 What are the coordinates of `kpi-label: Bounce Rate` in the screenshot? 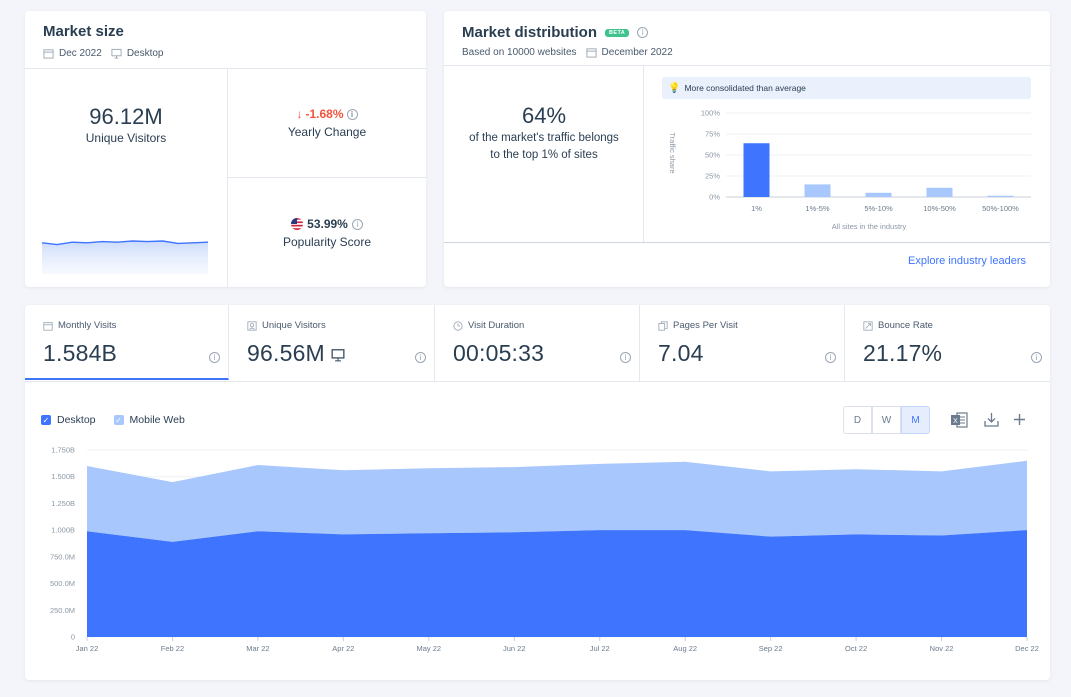 It's located at (905, 325).